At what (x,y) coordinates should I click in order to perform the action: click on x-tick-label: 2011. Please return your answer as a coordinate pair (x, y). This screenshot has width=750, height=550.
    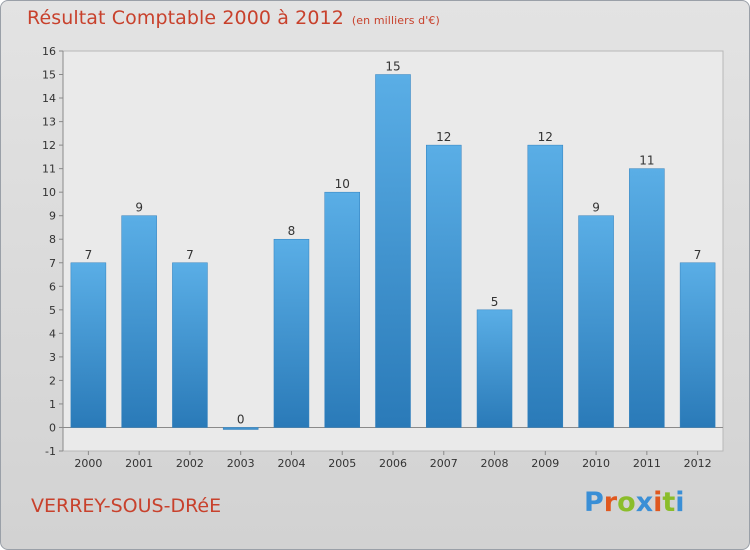
    Looking at the image, I should click on (647, 463).